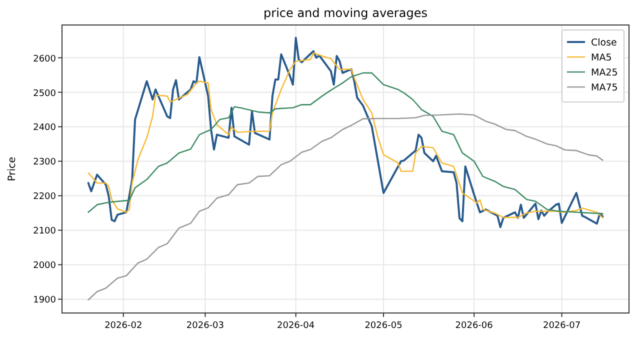 The image size is (640, 341). What do you see at coordinates (123, 326) in the screenshot?
I see `x-tick-label: 2026-02` at bounding box center [123, 326].